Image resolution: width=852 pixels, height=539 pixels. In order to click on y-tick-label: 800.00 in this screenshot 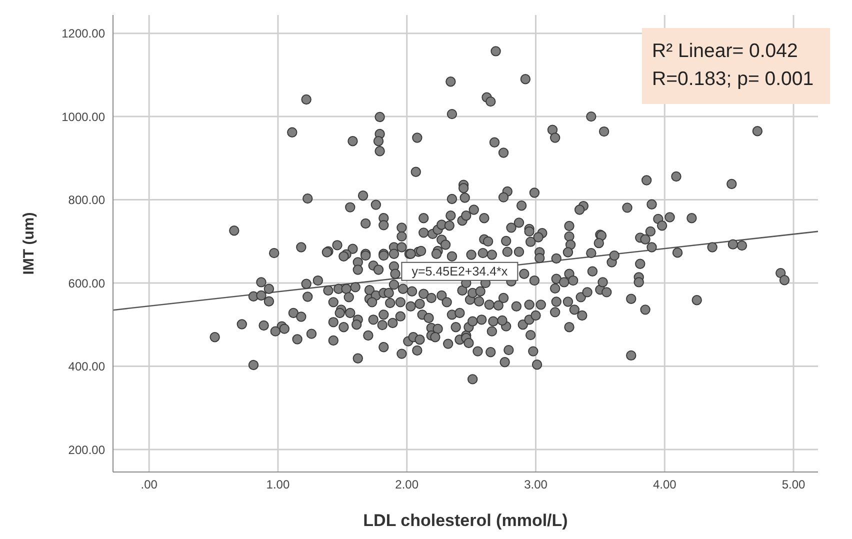, I will do `click(87, 200)`.